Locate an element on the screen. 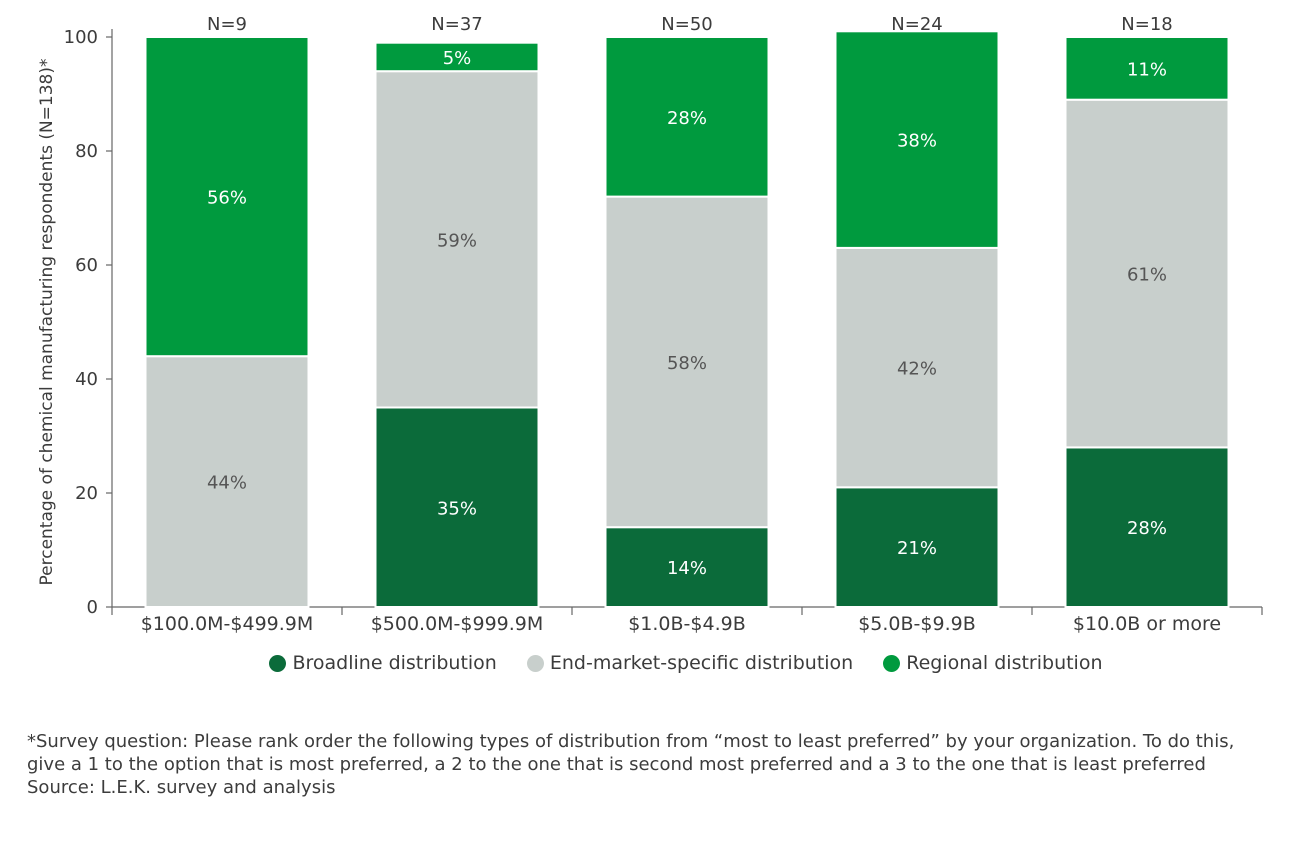  bar-value-label: 38% is located at coordinates (917, 141).